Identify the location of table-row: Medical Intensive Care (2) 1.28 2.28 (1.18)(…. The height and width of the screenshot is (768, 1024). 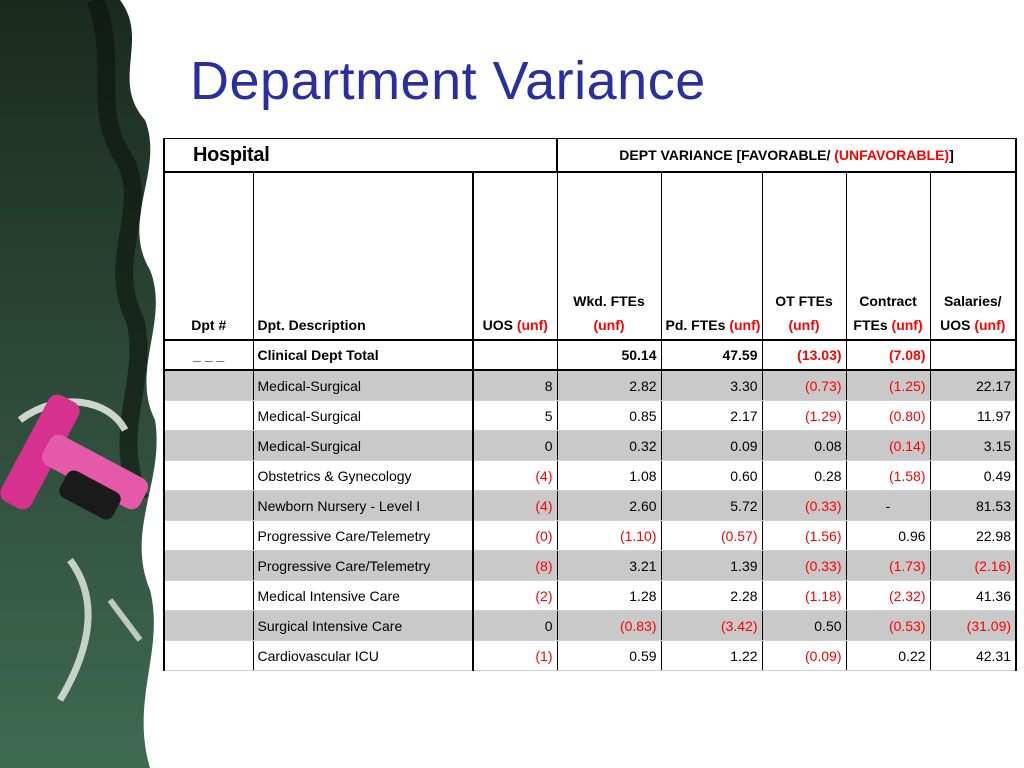
(590, 595).